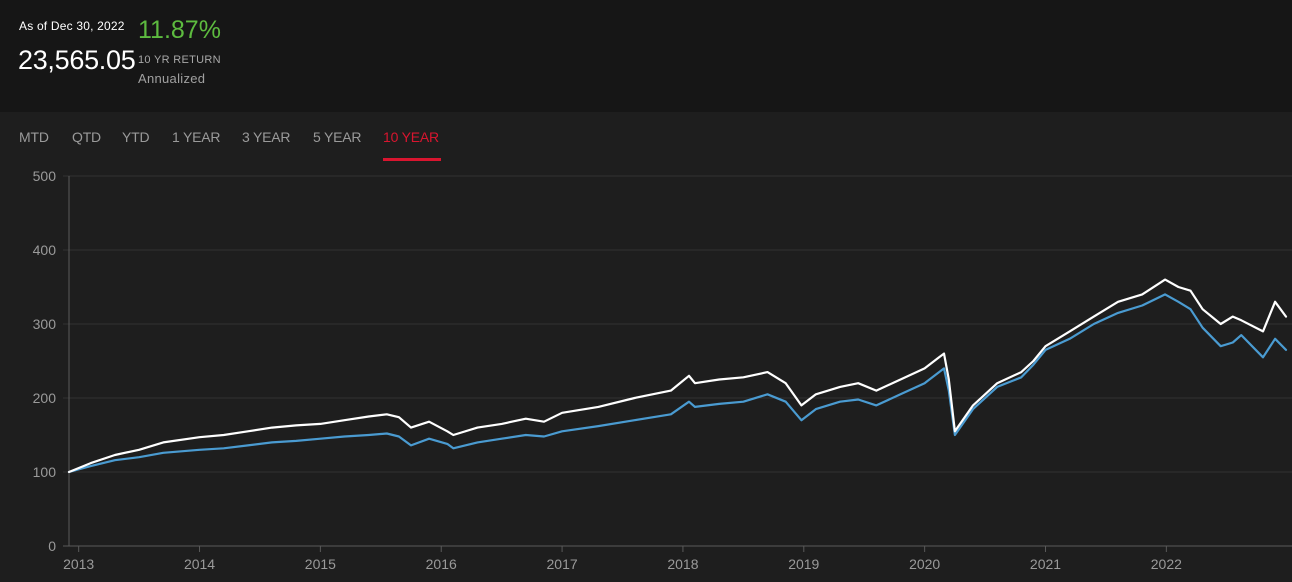  What do you see at coordinates (34, 137) in the screenshot?
I see `tab-mtd: MTD` at bounding box center [34, 137].